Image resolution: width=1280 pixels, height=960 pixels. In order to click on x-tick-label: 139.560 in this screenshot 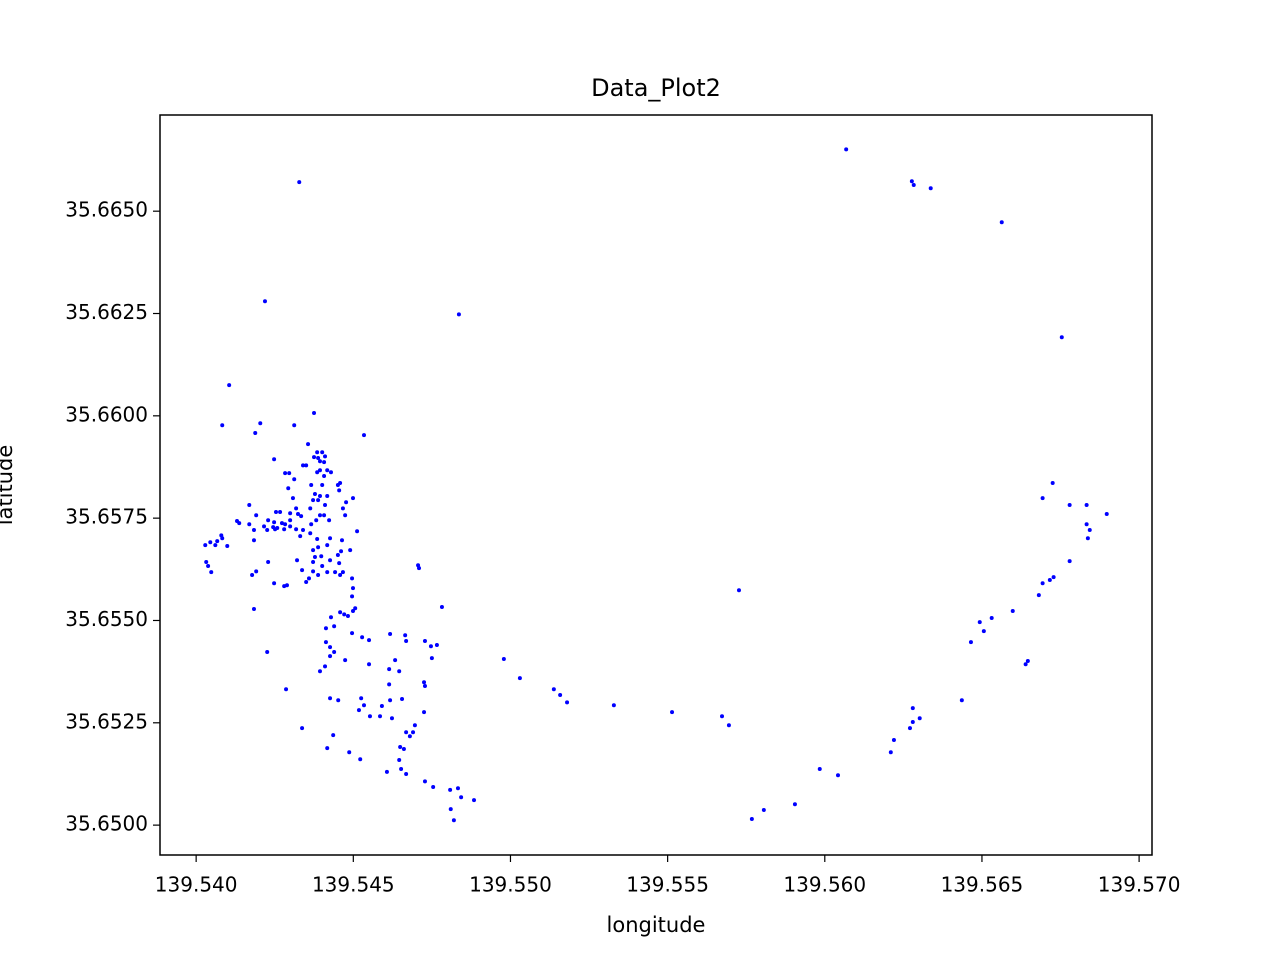, I will do `click(824, 885)`.